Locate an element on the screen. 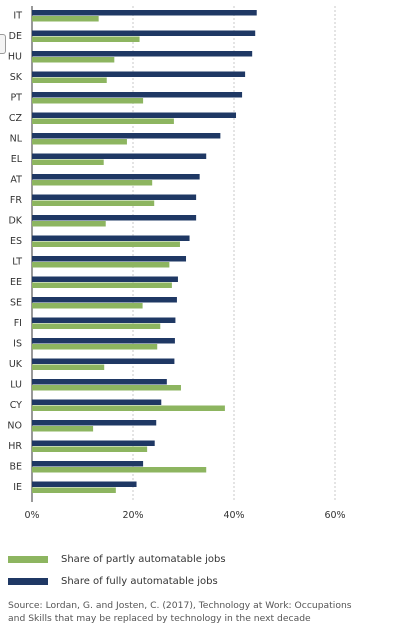 This screenshot has height=639, width=417. legend-item-partly: Share of partly automatable jobs is located at coordinates (208, 559).